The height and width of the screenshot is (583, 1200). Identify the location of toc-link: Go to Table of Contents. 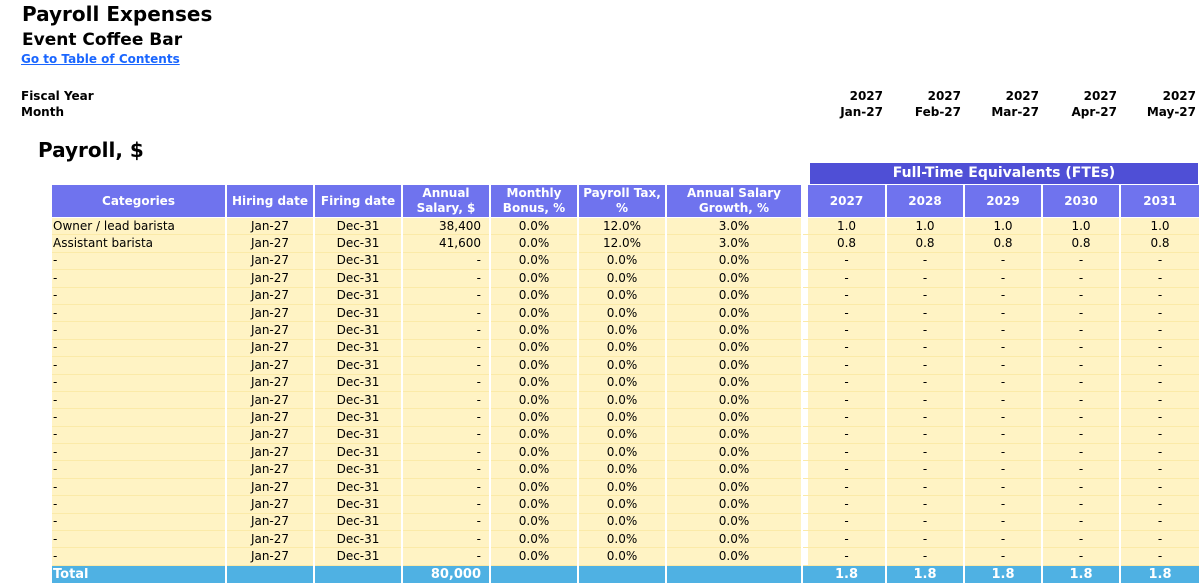
(100, 59).